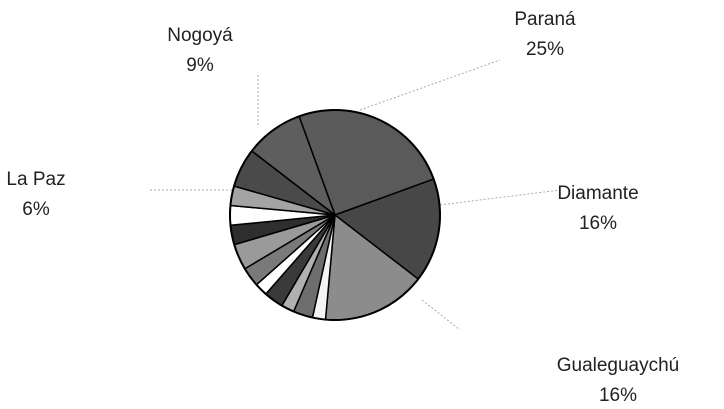  I want to click on slice-value-label: 9%, so click(200, 65).